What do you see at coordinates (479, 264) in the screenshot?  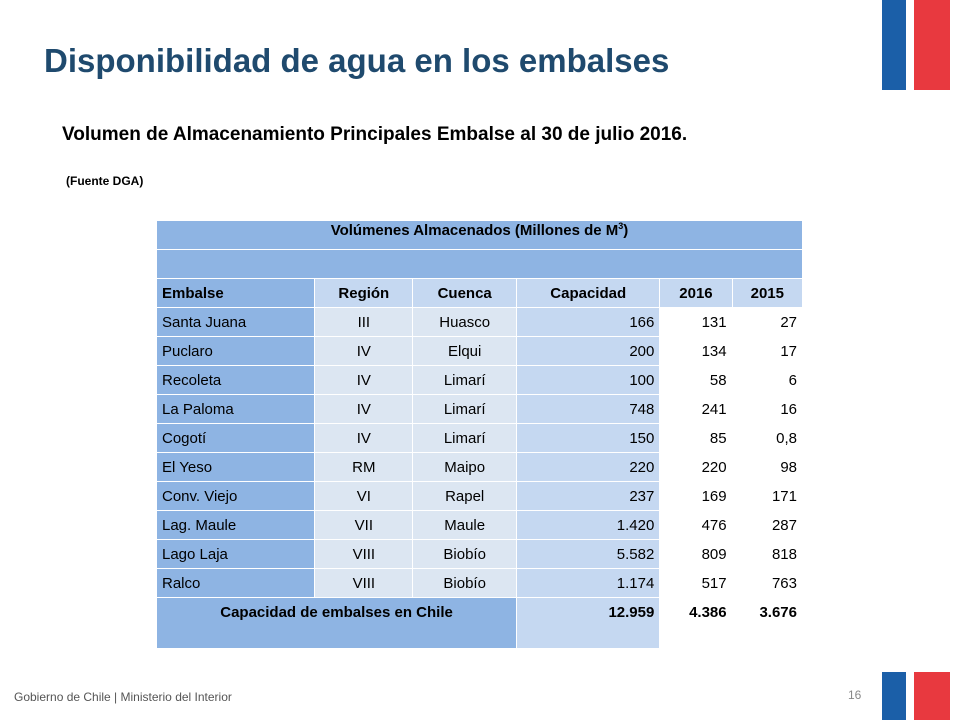 I see `table-header-spacer` at bounding box center [479, 264].